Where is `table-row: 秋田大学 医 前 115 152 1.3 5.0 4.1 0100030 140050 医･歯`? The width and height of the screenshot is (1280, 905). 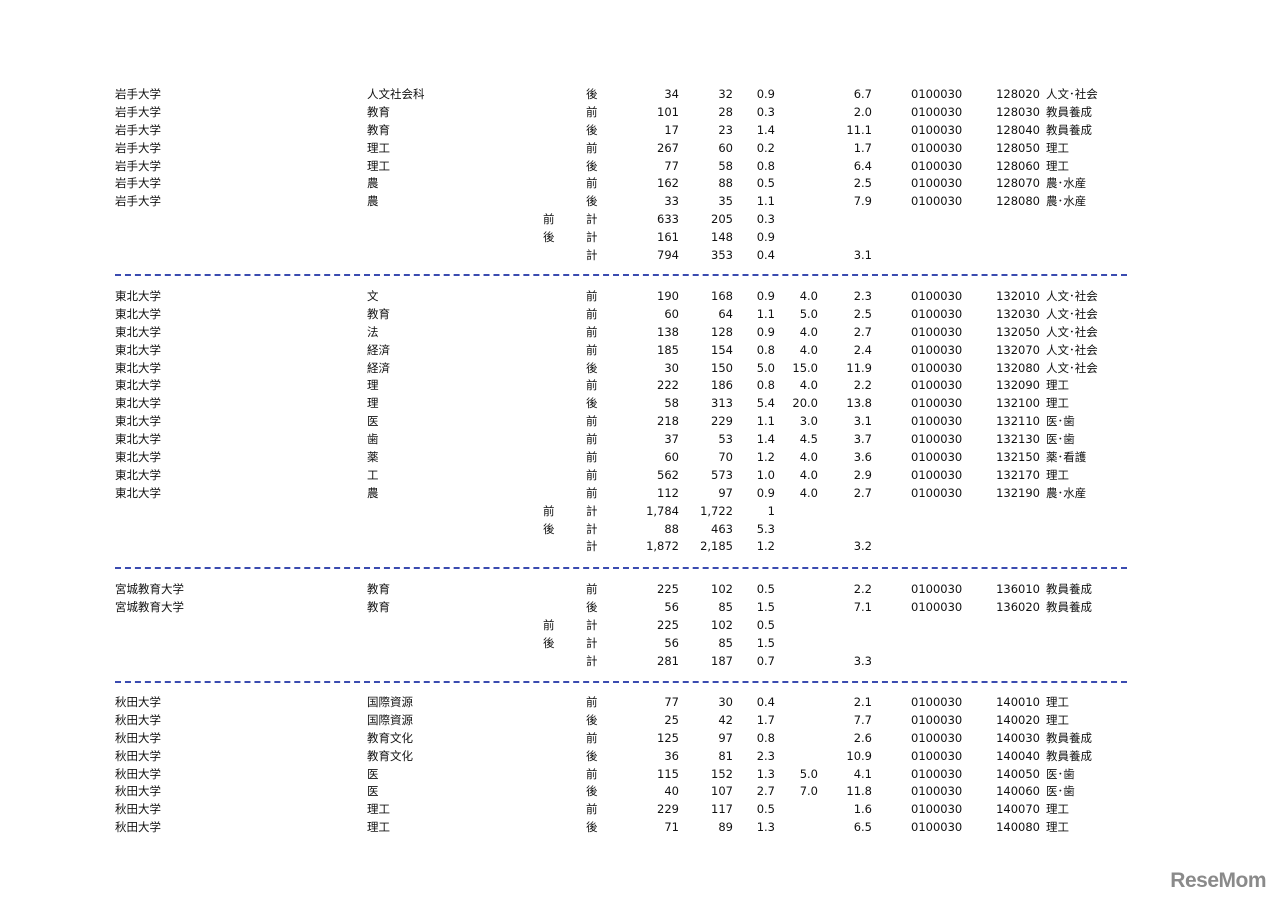
table-row: 秋田大学 医 前 115 152 1.3 5.0 4.1 0100030 140050 医･歯 is located at coordinates (640, 775).